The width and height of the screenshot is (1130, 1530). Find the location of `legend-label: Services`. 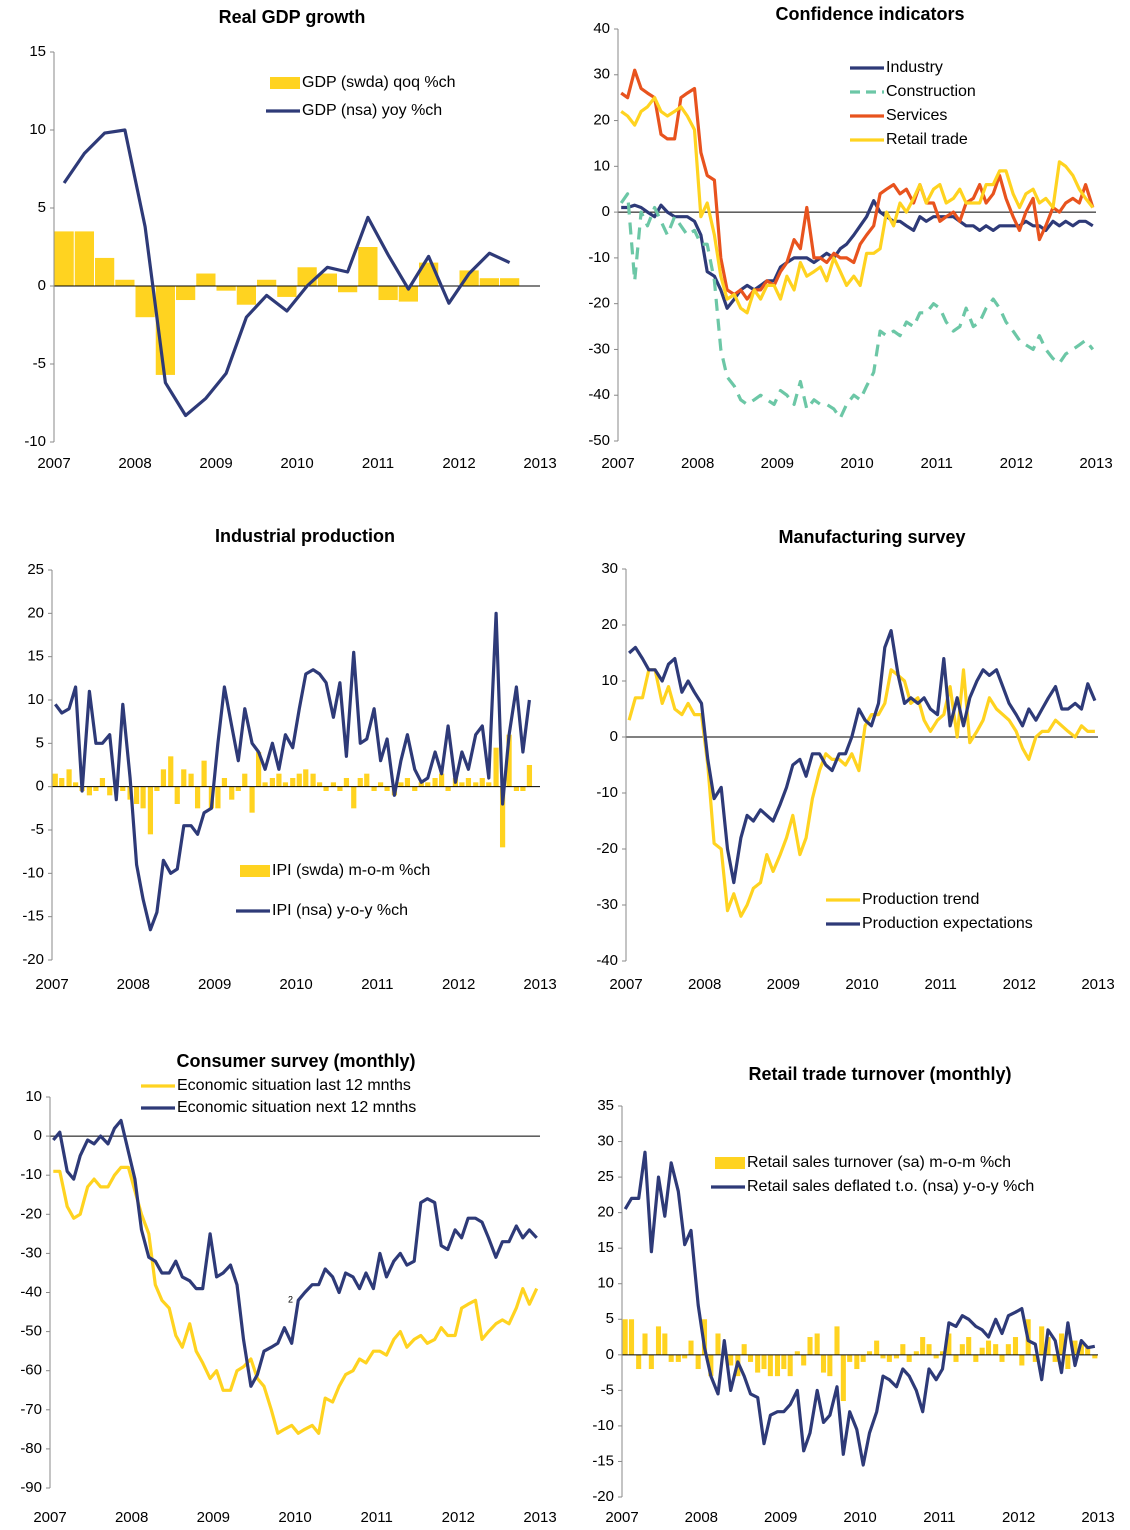

legend-label: Services is located at coordinates (916, 115).